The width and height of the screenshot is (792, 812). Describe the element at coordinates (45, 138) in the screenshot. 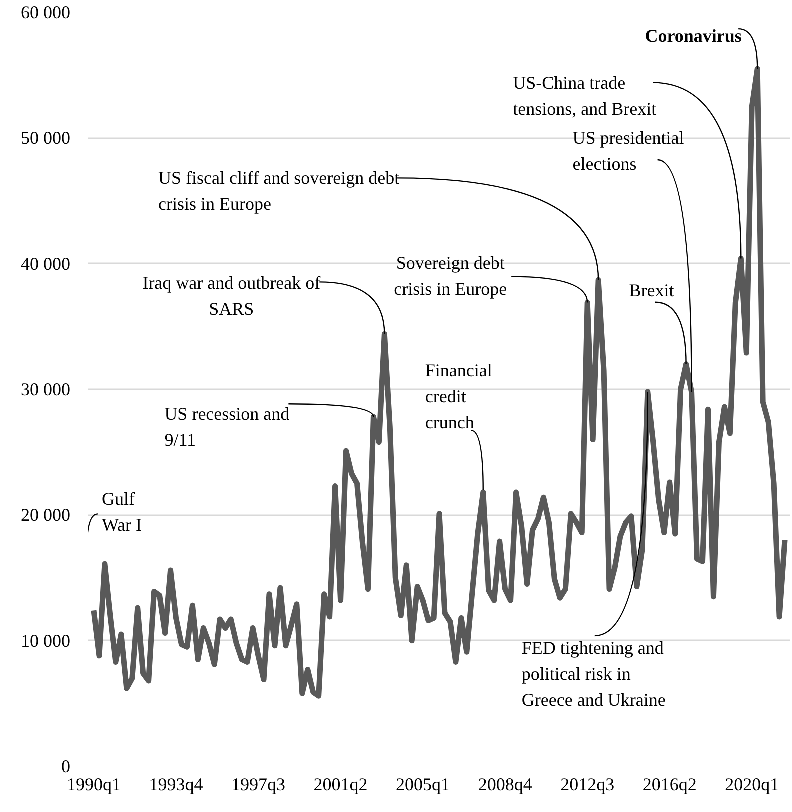

I see `y-tick-label: 50 000` at that location.